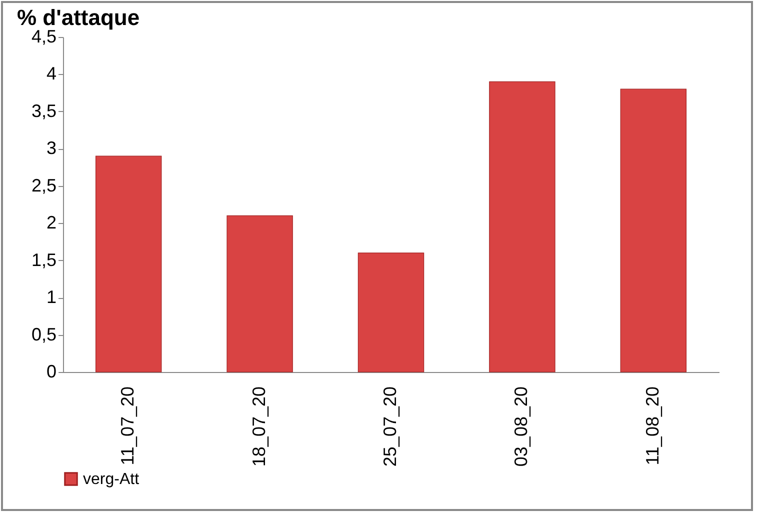  Describe the element at coordinates (51, 372) in the screenshot. I see `y-tick-label: 0` at that location.